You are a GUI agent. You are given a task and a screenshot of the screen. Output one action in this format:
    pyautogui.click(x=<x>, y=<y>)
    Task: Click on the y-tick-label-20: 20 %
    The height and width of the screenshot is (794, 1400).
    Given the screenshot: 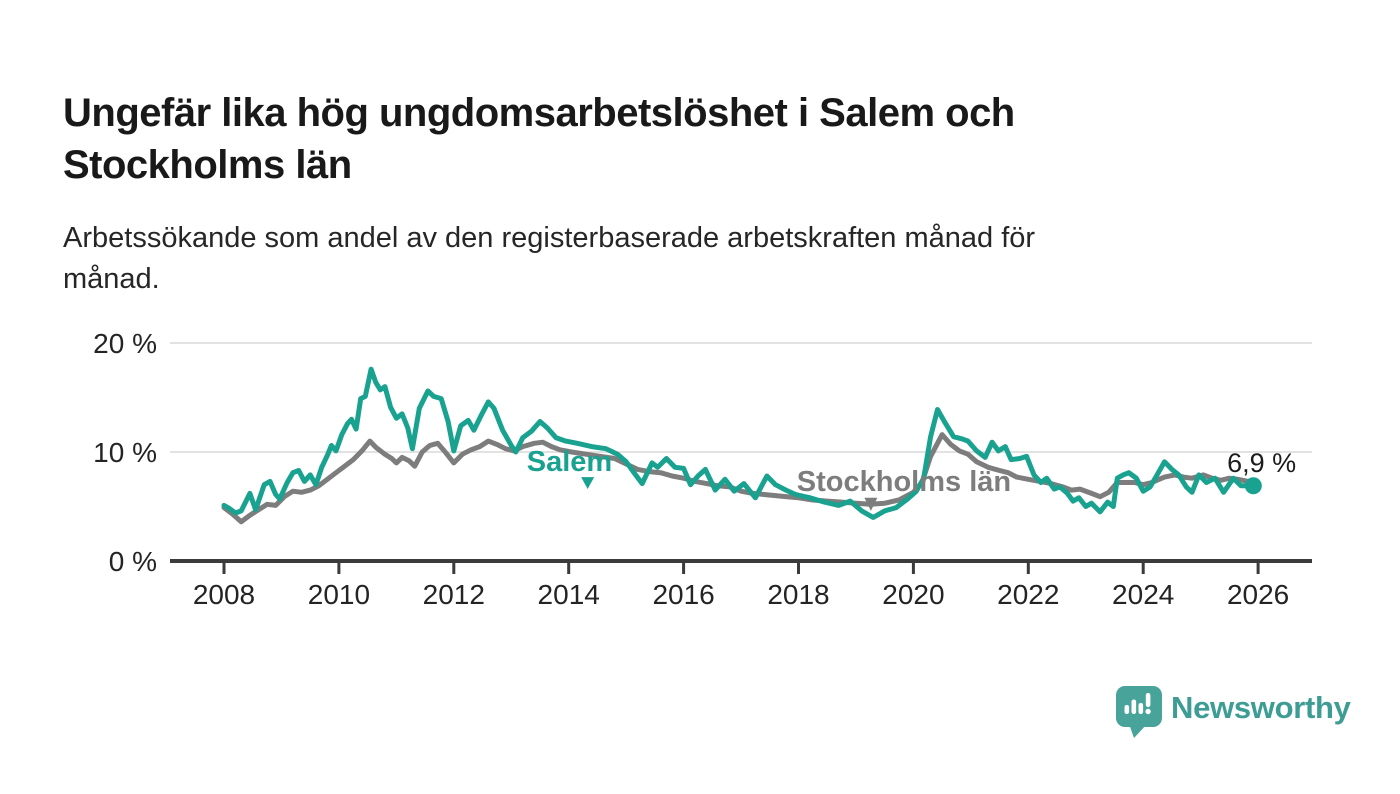 What is the action you would take?
    pyautogui.click(x=125, y=343)
    